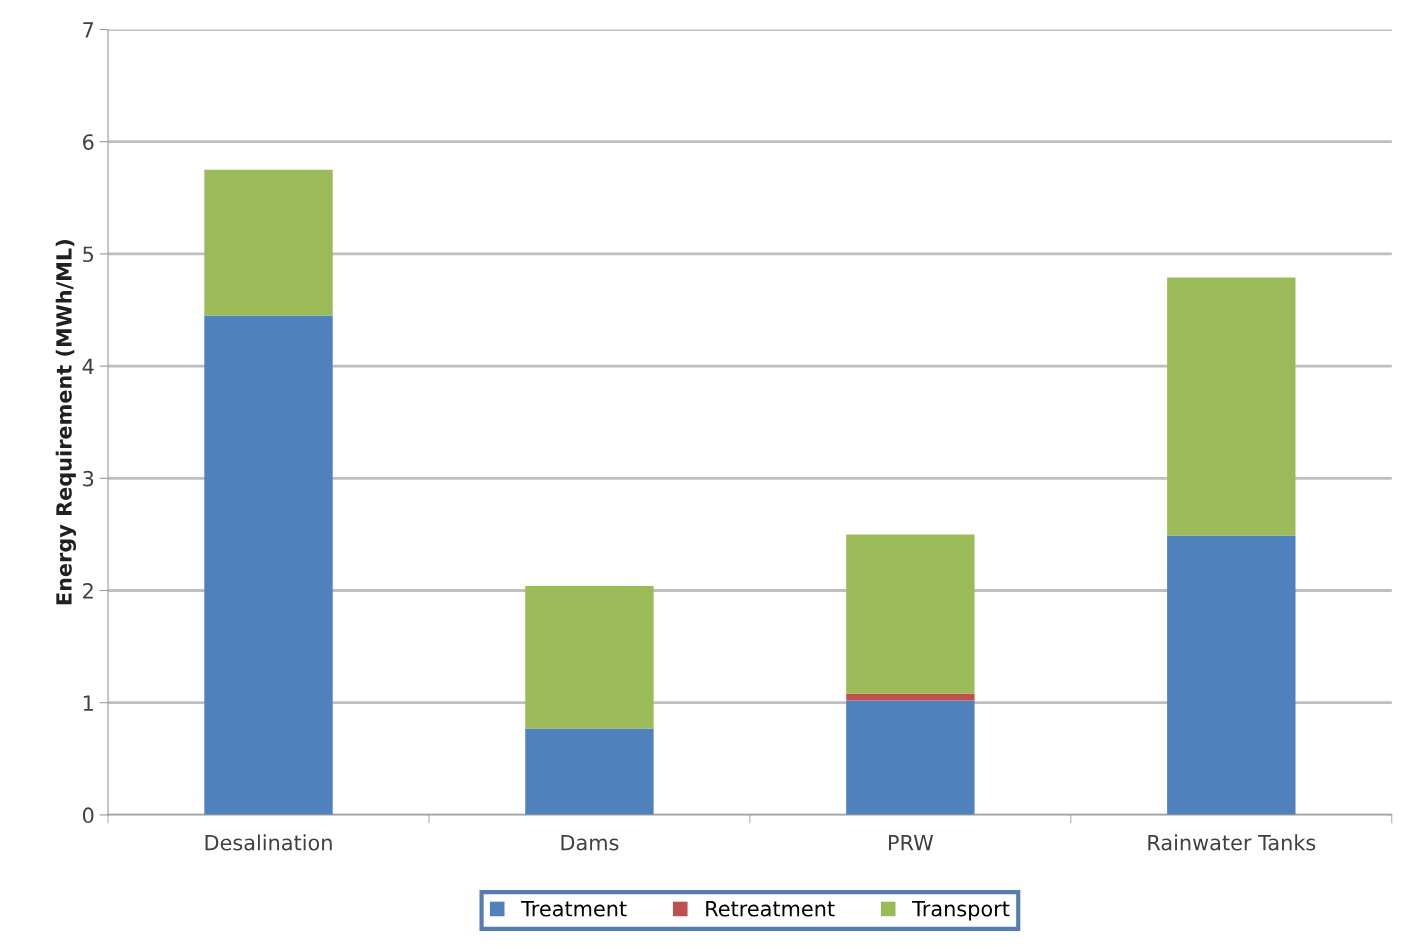  Describe the element at coordinates (911, 843) in the screenshot. I see `x-tick-label: PRW` at that location.